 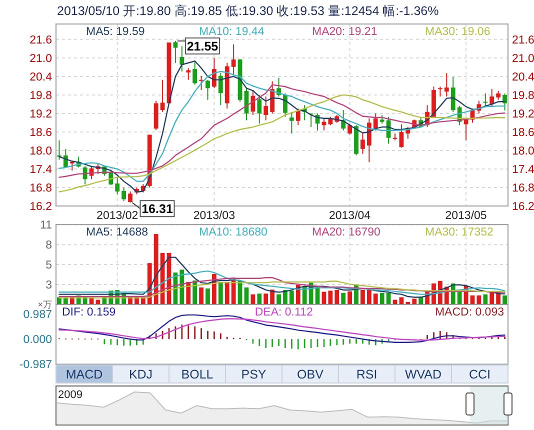 I want to click on y-axis-title: ×万, so click(x=45, y=305).